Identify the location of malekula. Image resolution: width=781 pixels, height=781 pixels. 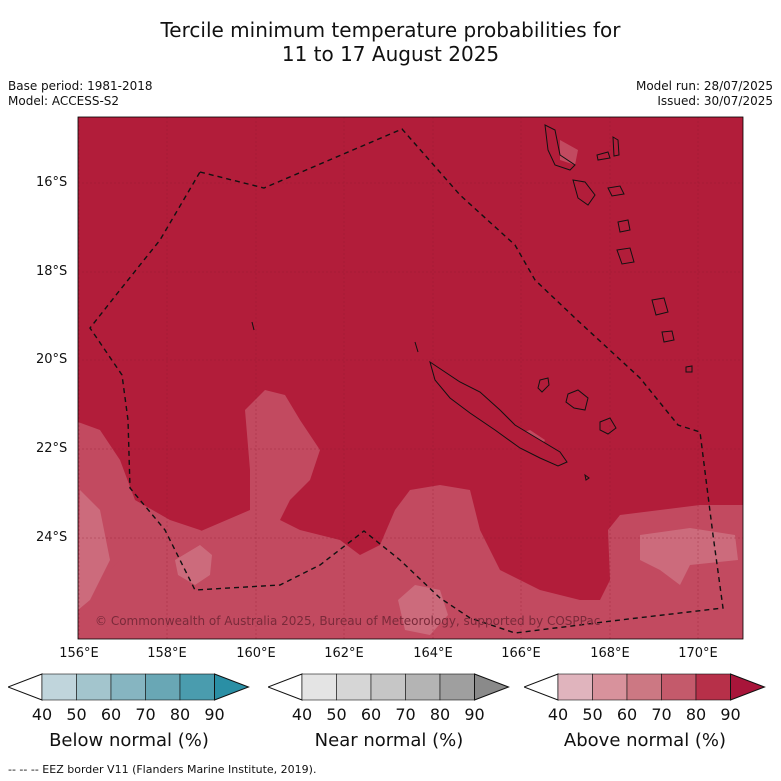
(584, 192).